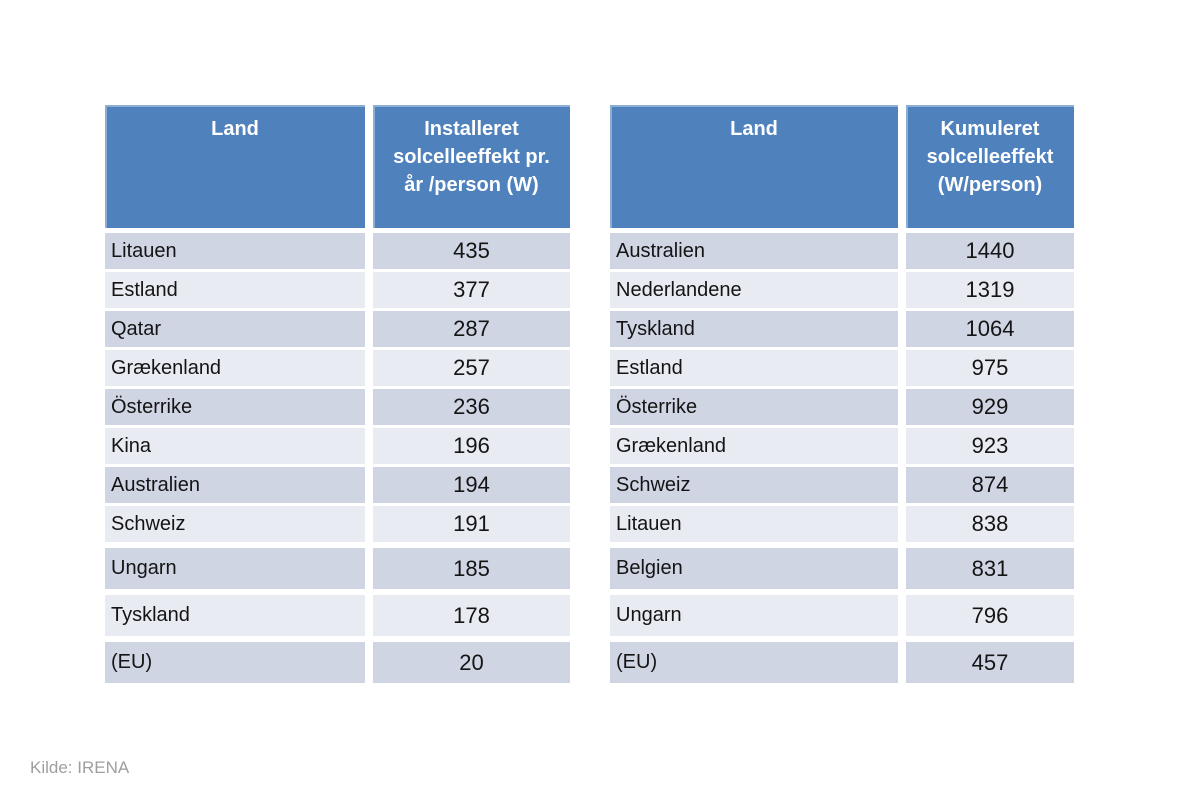 This screenshot has height=800, width=1200. I want to click on value-cell: 257, so click(471, 368).